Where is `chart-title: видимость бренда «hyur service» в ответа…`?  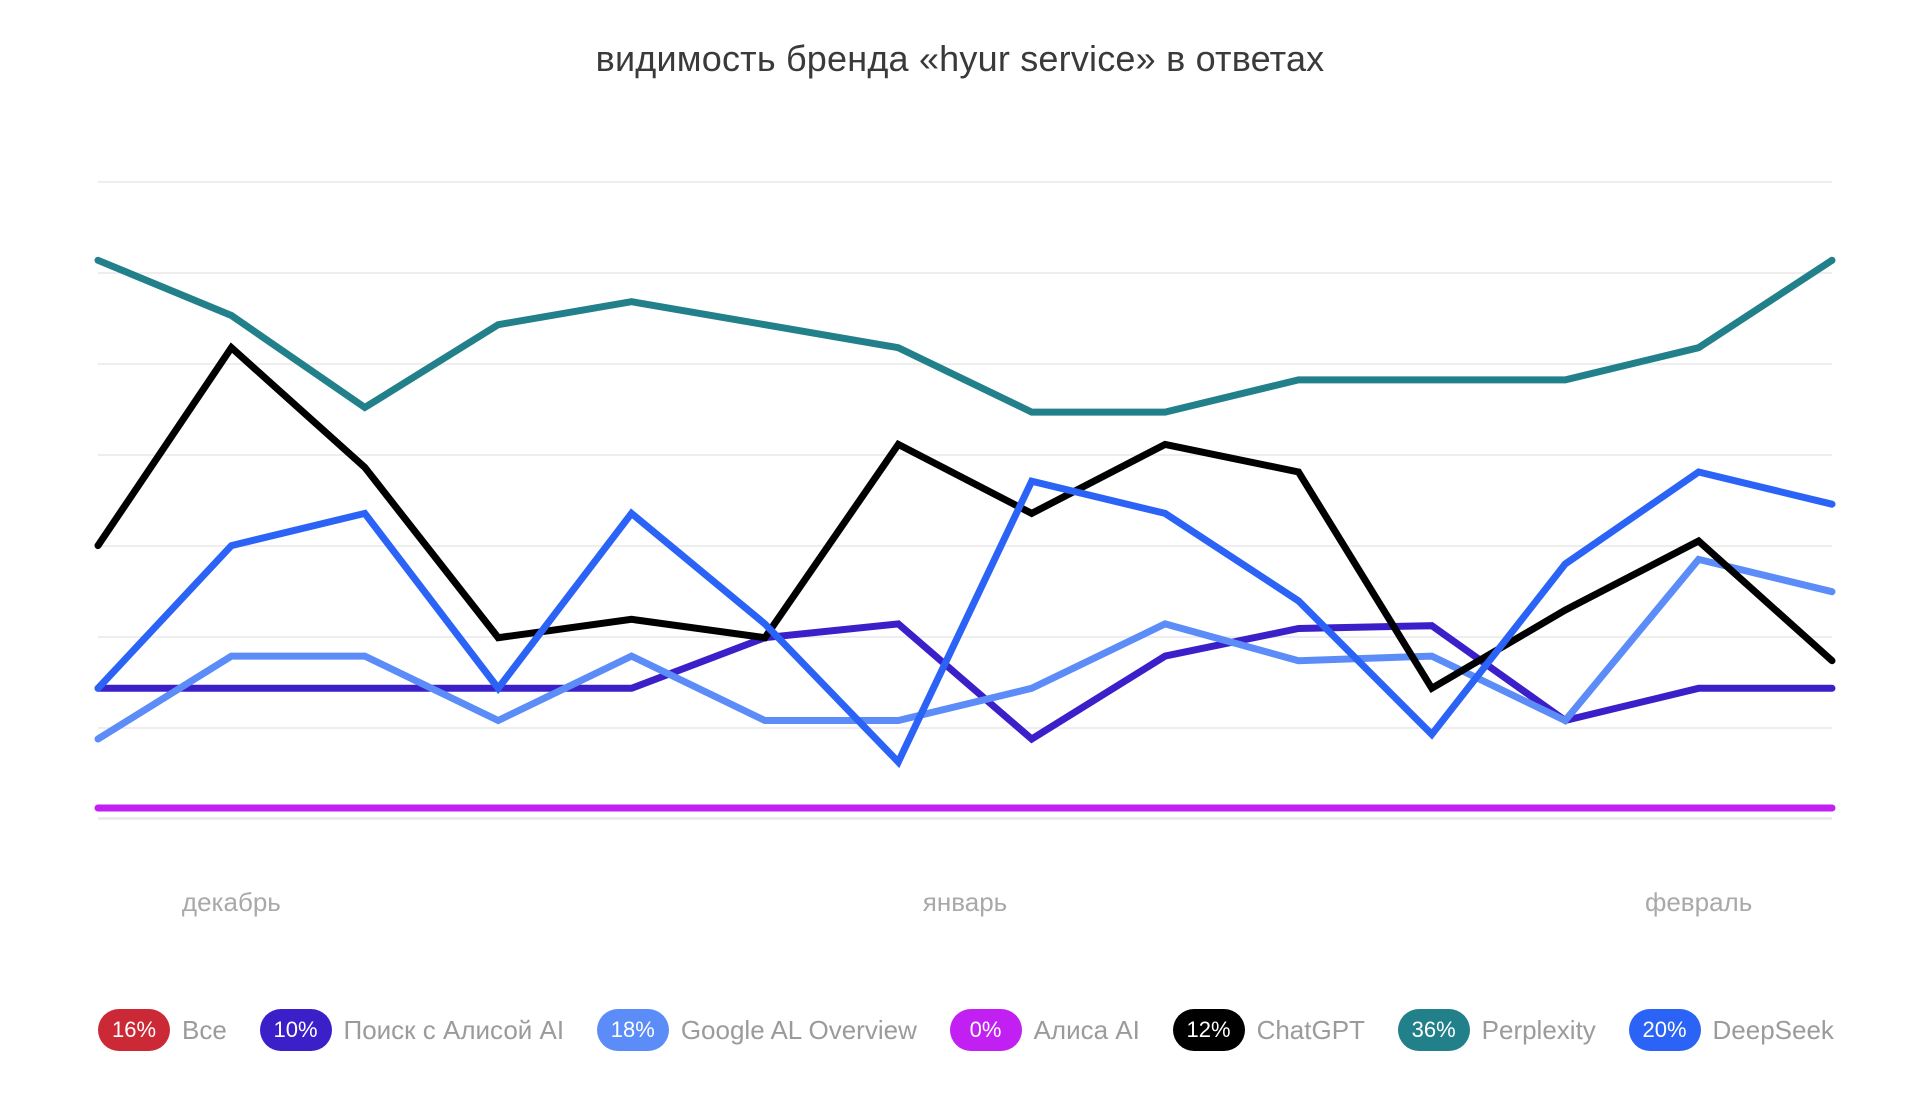 chart-title: видимость бренда «hyur service» в ответа… is located at coordinates (960, 58).